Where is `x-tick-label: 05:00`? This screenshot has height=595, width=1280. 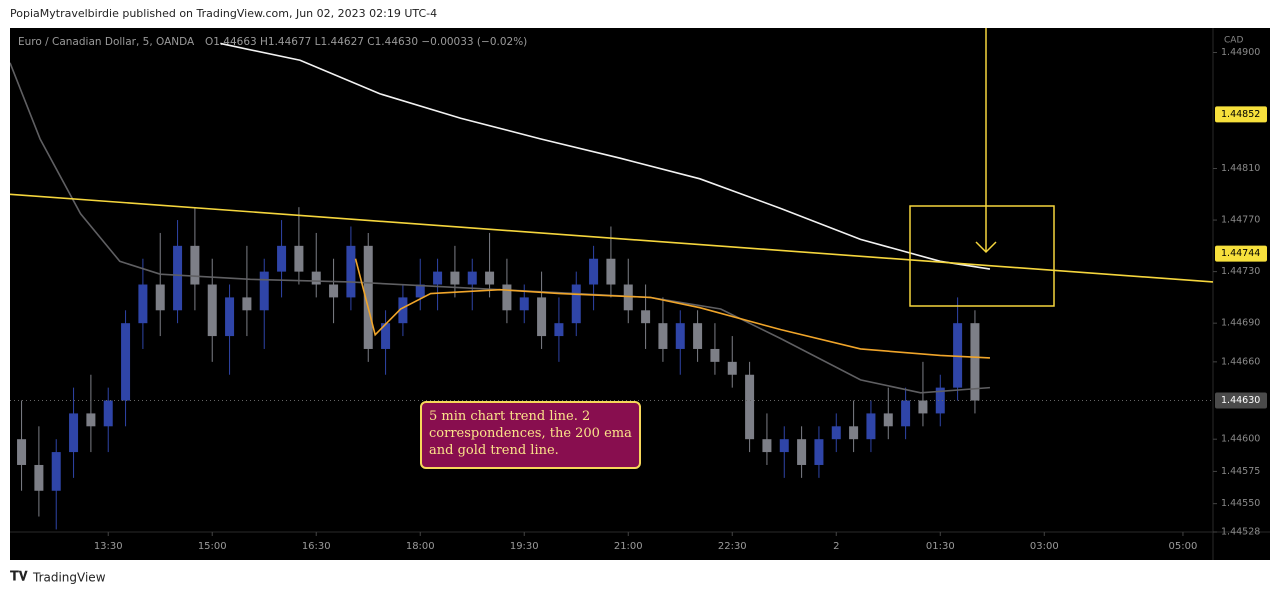 x-tick-label: 05:00 is located at coordinates (1183, 546).